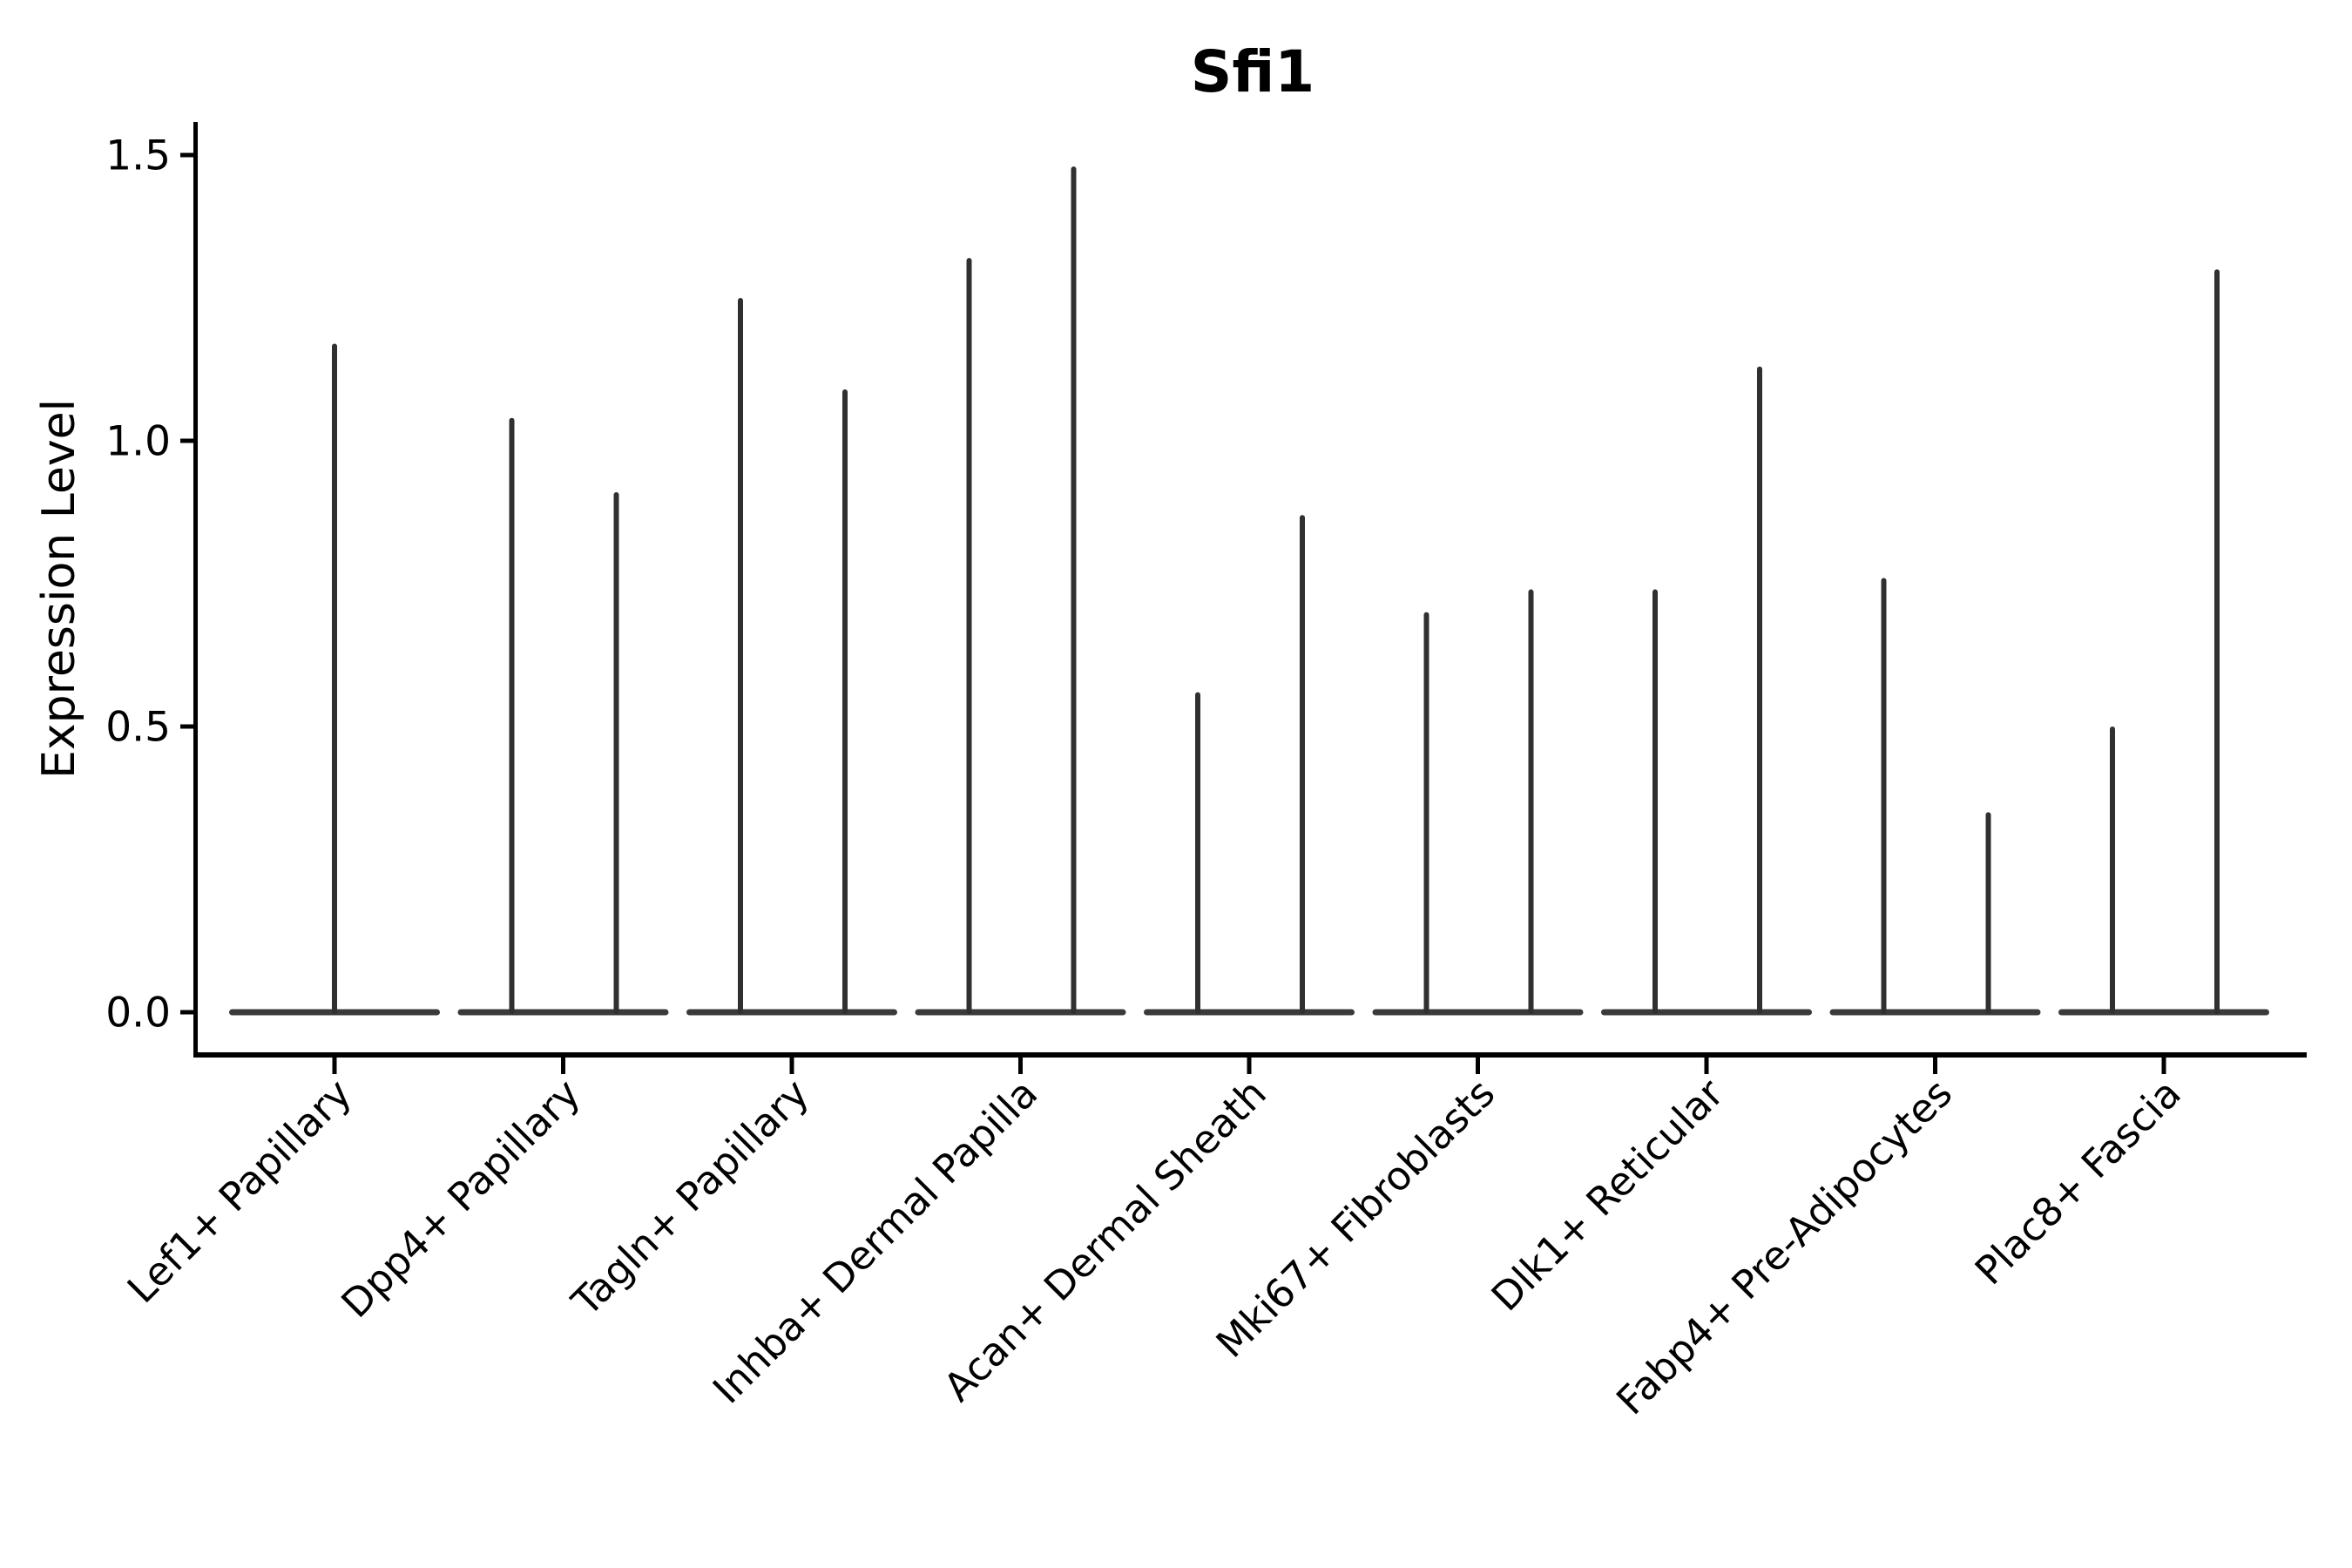 Image resolution: width=2352 pixels, height=1568 pixels. Describe the element at coordinates (1608, 1195) in the screenshot. I see `x-tick-label: Dlk1+ Reticular` at that location.